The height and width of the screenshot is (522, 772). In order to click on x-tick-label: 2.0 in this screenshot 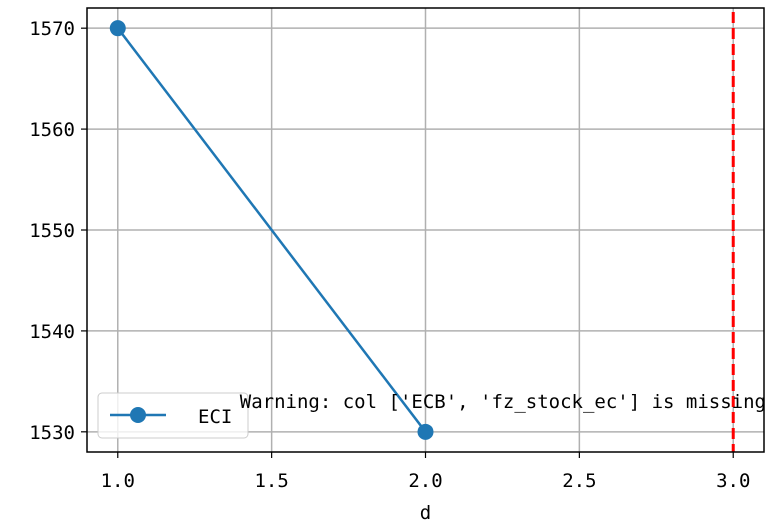, I will do `click(425, 481)`.